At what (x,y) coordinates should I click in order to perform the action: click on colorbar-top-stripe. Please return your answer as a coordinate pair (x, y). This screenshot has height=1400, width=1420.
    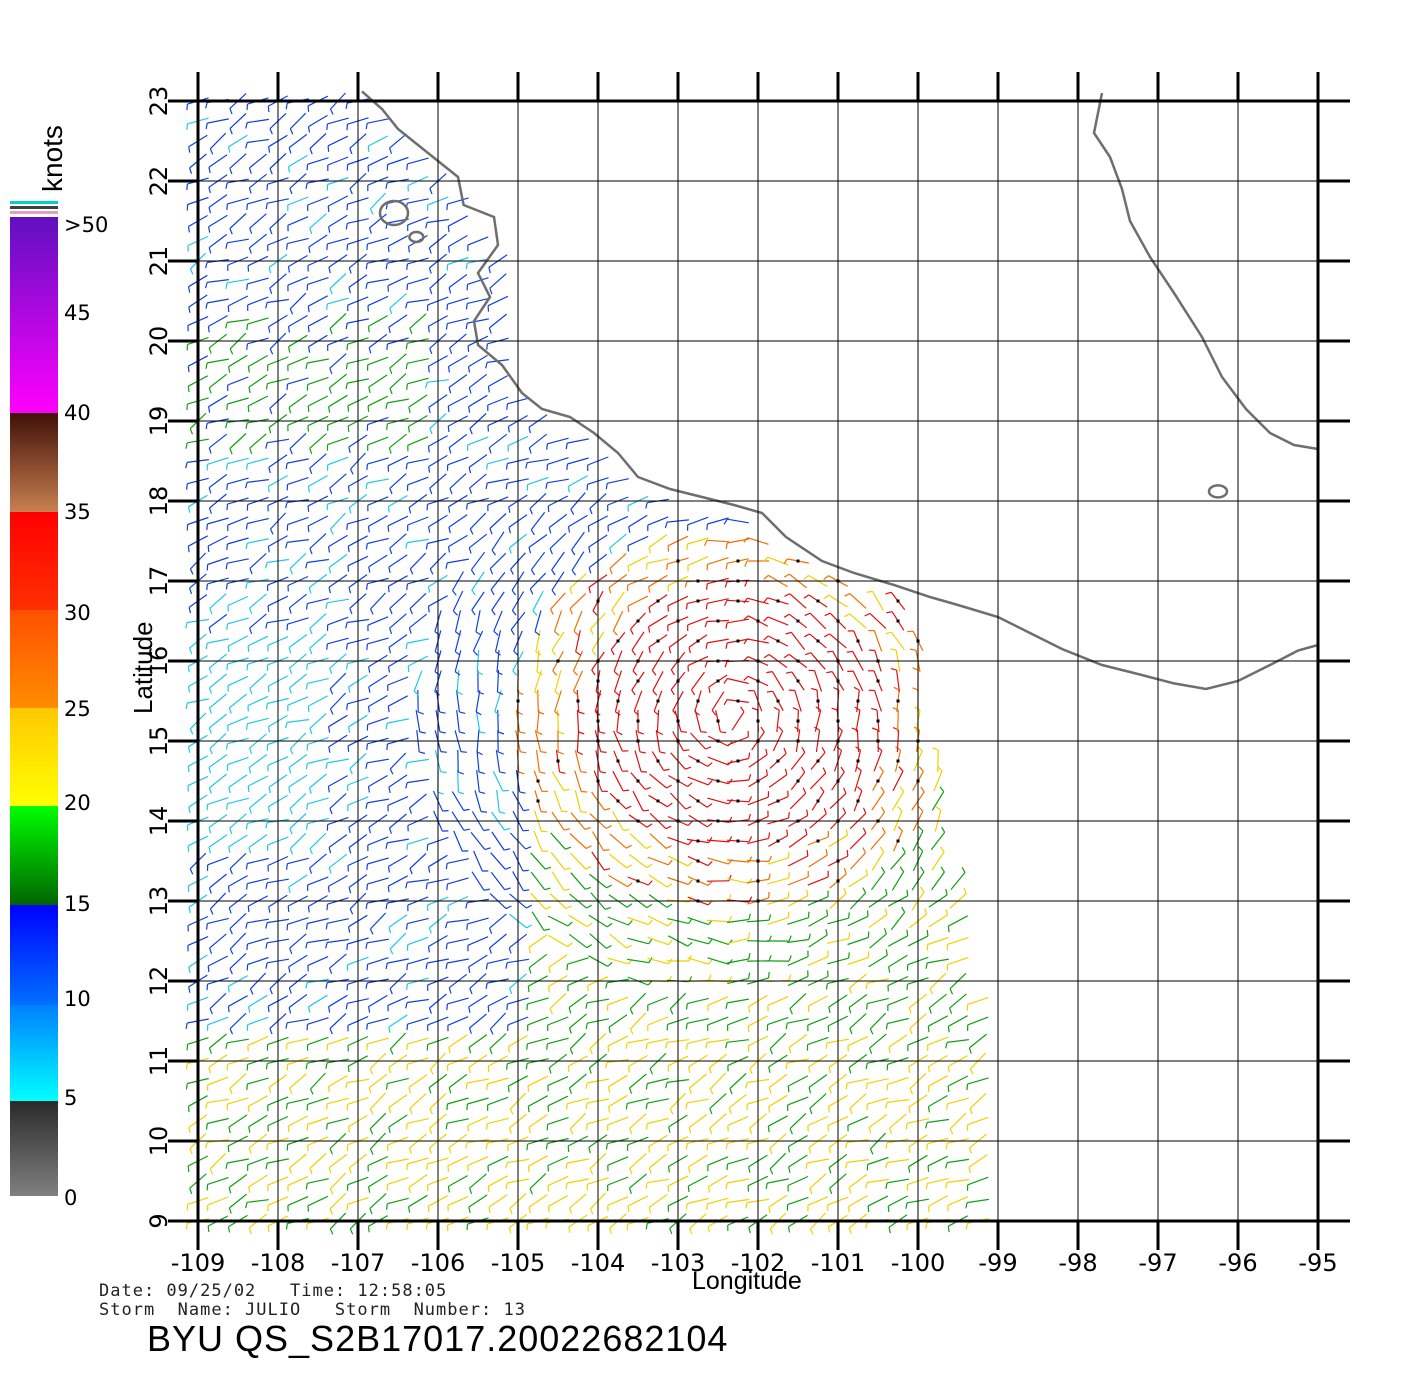
    Looking at the image, I should click on (34, 212).